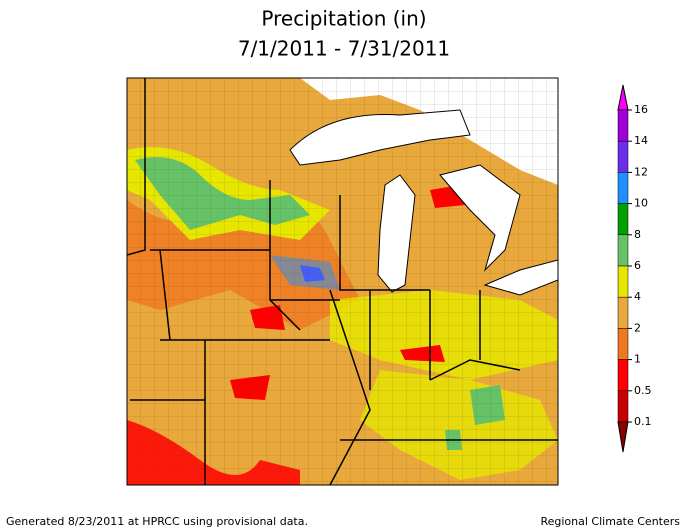  I want to click on legend-tick-label: 0.1, so click(643, 421).